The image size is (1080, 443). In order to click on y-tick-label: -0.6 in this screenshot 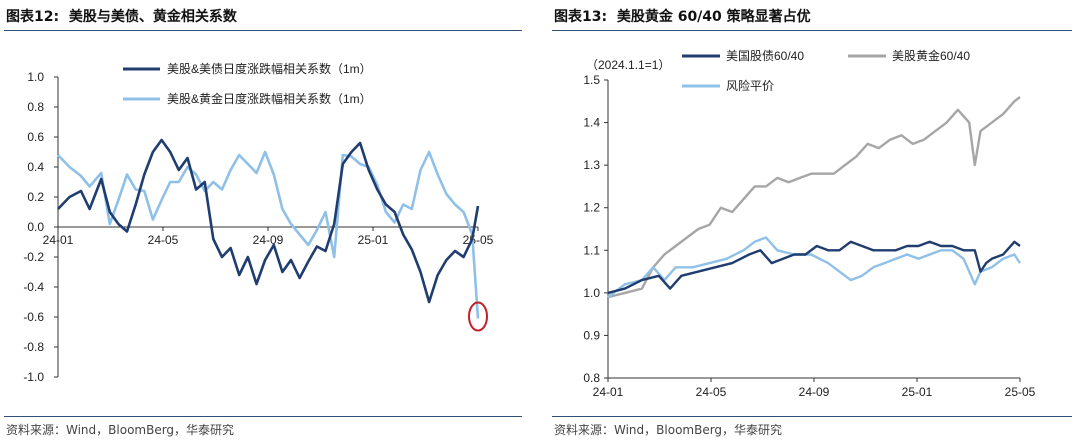, I will do `click(33, 317)`.